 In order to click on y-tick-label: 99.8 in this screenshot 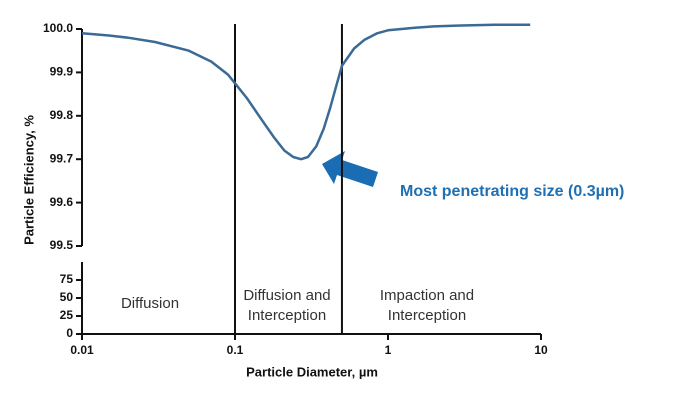, I will do `click(62, 115)`.